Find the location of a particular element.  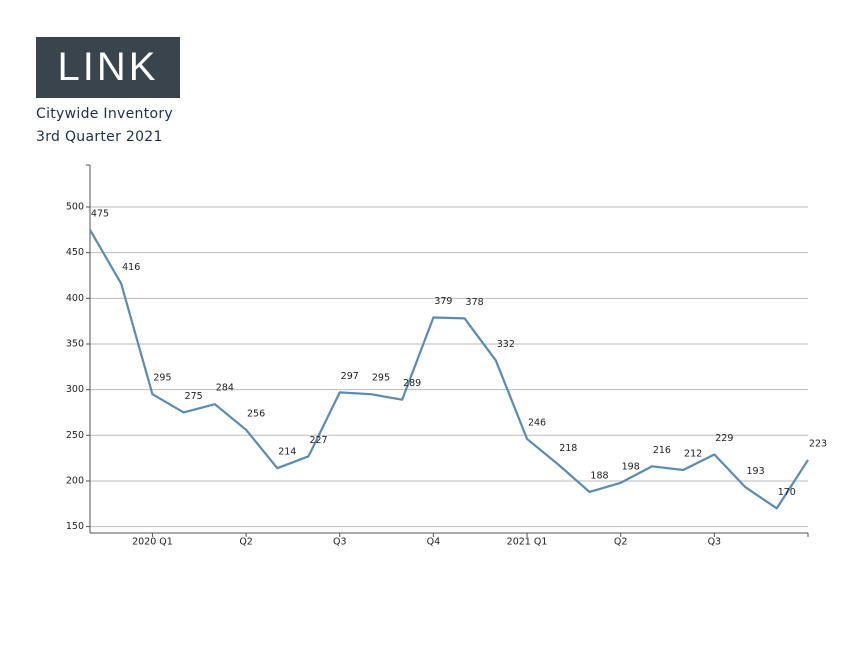

data-label: 223 is located at coordinates (818, 443).